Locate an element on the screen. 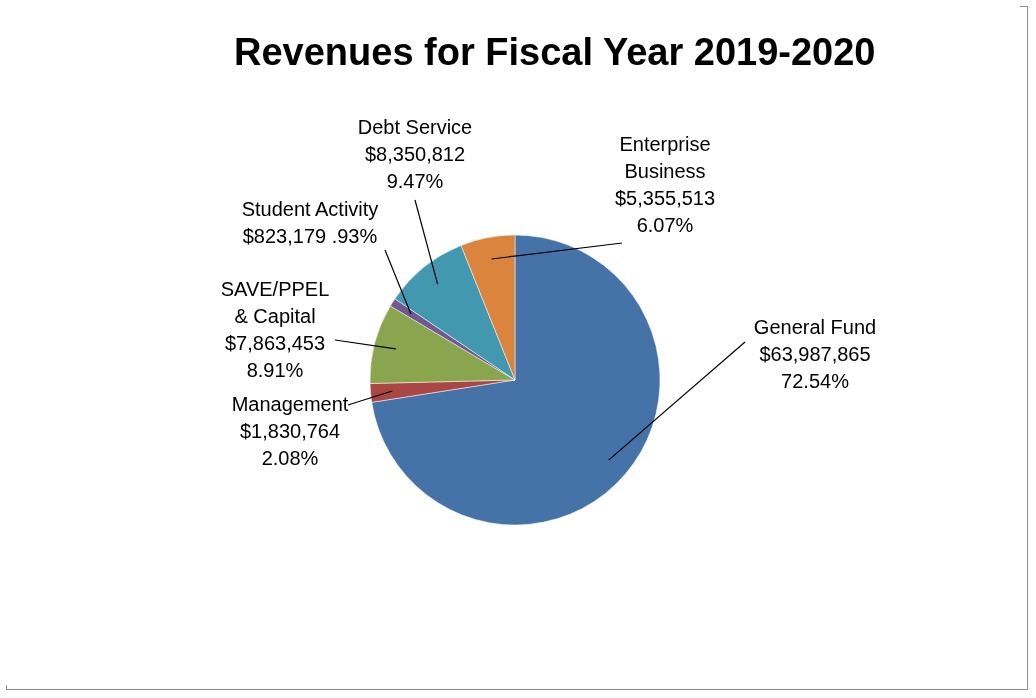 The height and width of the screenshot is (698, 1036). data-label: $63,987,865 72.54% is located at coordinates (815, 367).